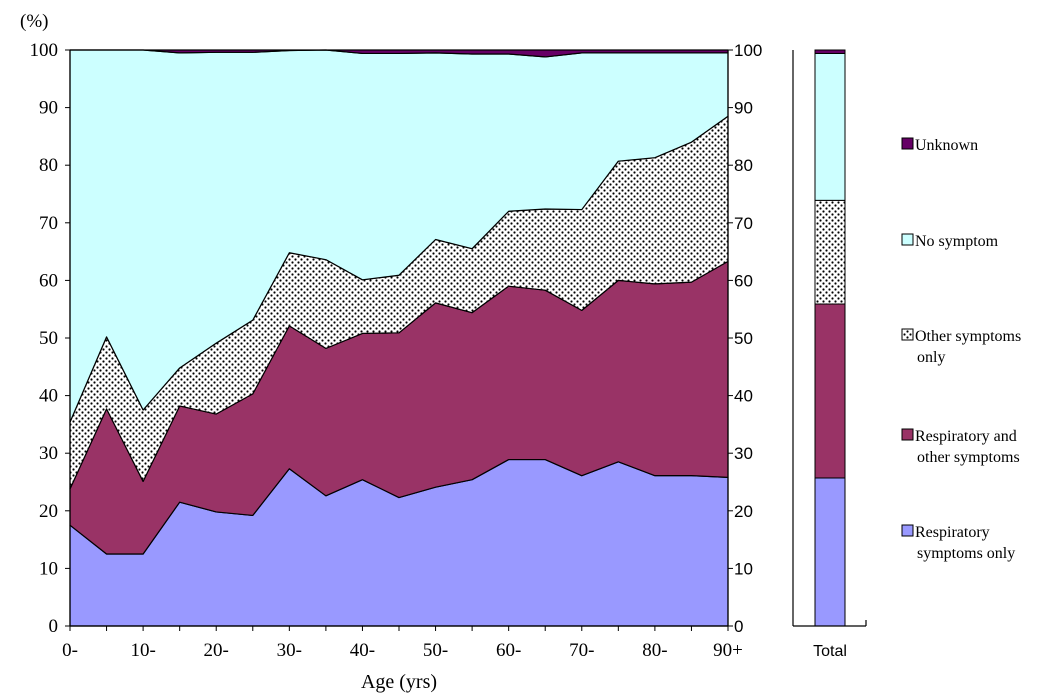 The height and width of the screenshot is (698, 1060). What do you see at coordinates (48, 453) in the screenshot?
I see `left-tick-label: 30` at bounding box center [48, 453].